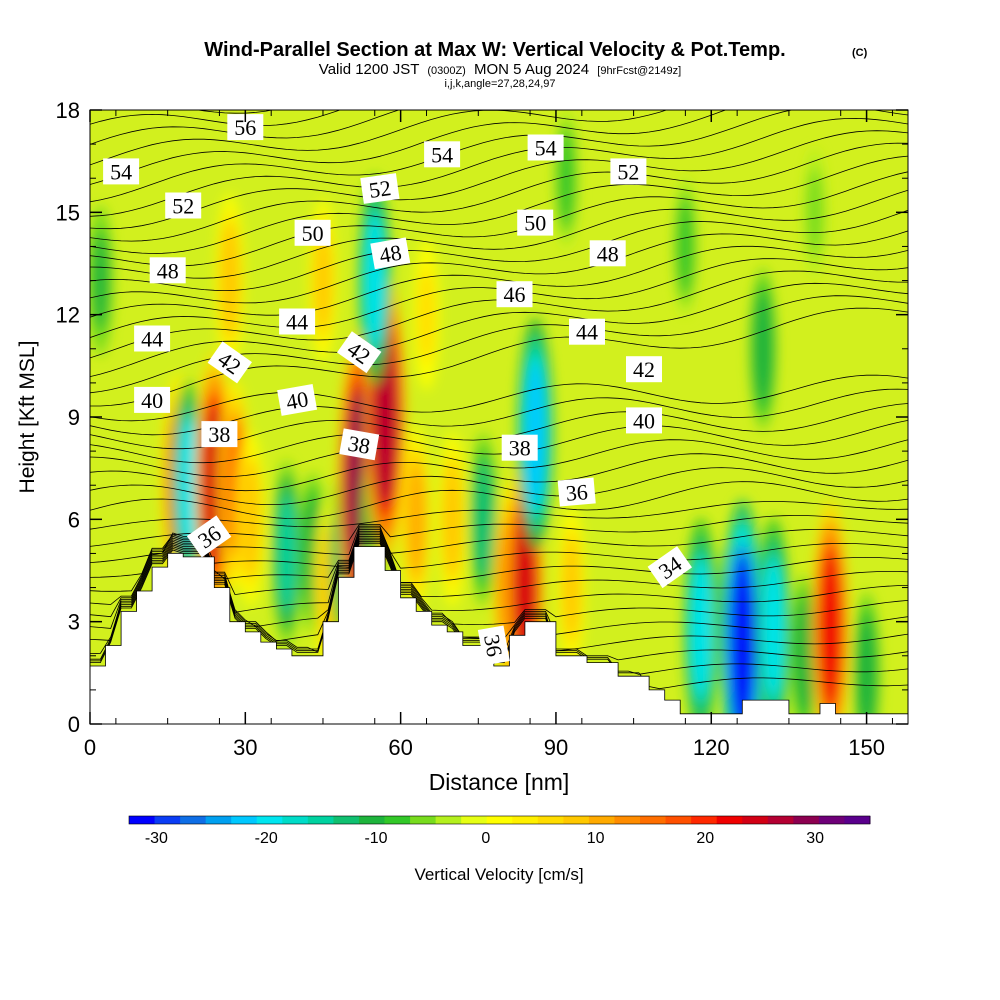 The height and width of the screenshot is (1000, 1000). What do you see at coordinates (375, 838) in the screenshot?
I see `colorbar-tick-label: -10` at bounding box center [375, 838].